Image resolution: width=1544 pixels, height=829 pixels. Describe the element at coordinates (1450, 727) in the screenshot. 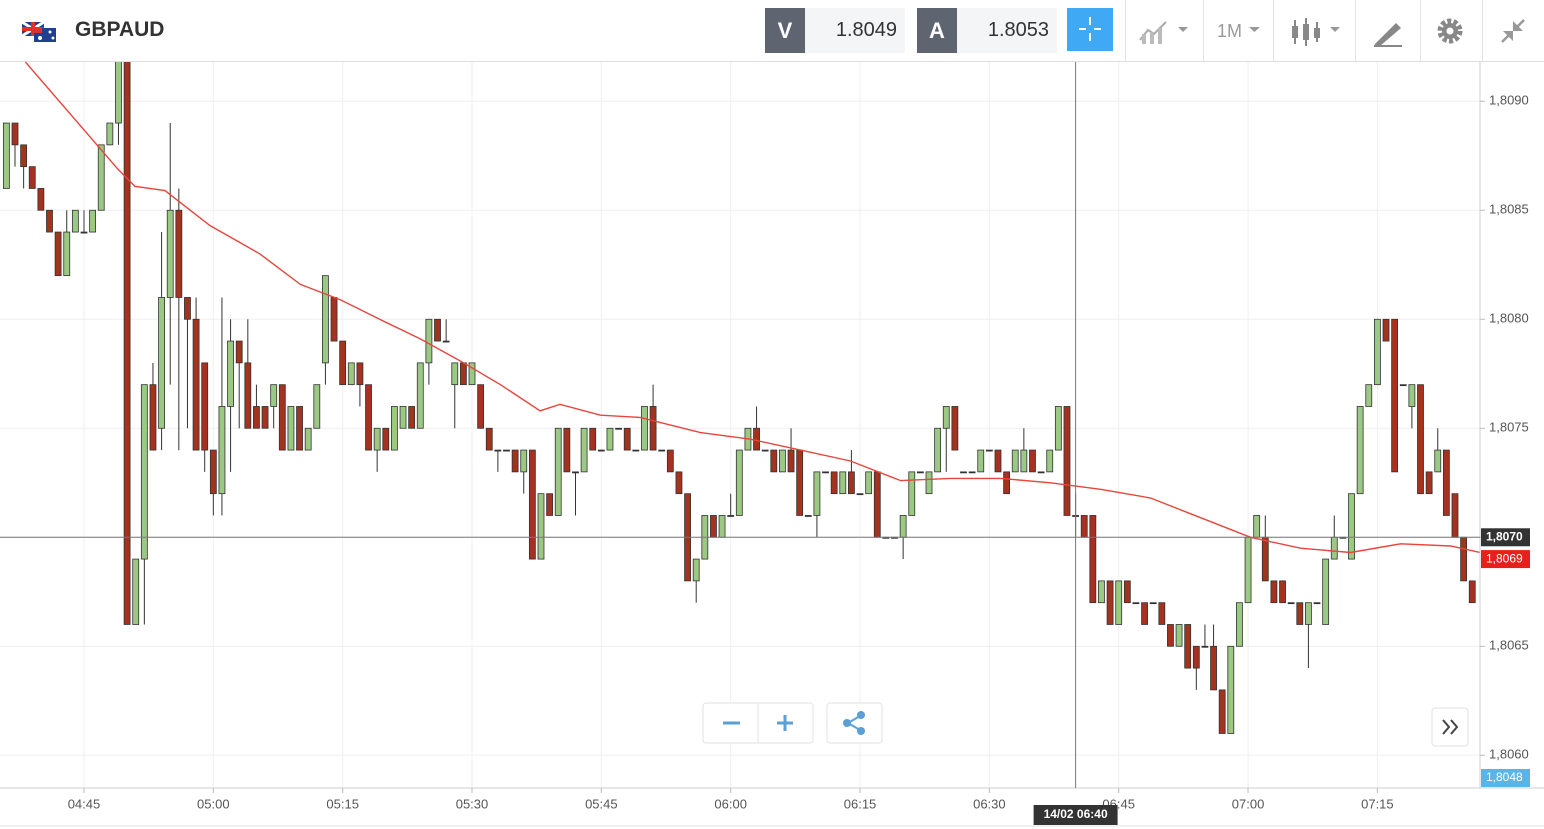

I see `scroll-end-button` at that location.